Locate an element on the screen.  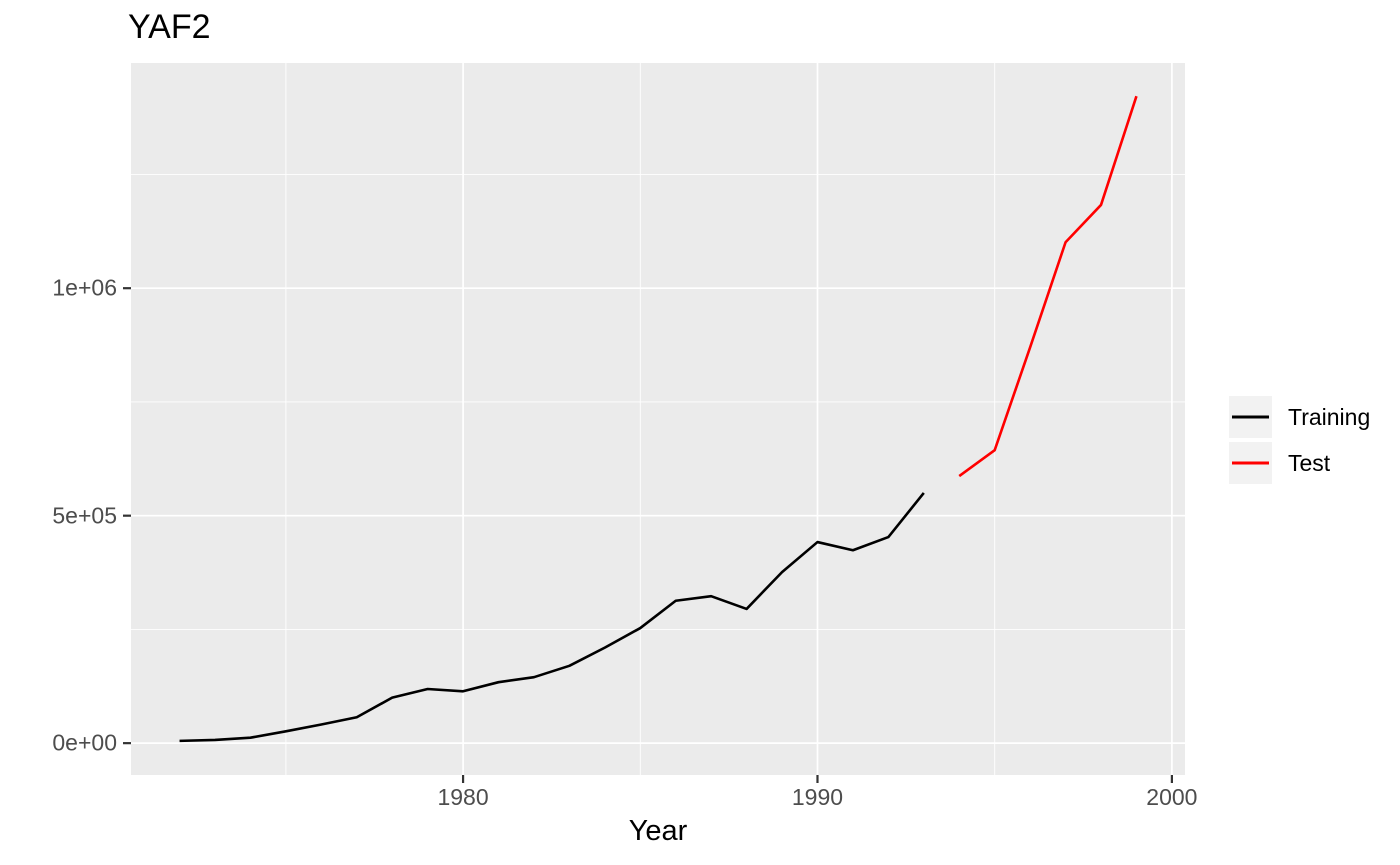
legend: Training Test is located at coordinates (1299, 440).